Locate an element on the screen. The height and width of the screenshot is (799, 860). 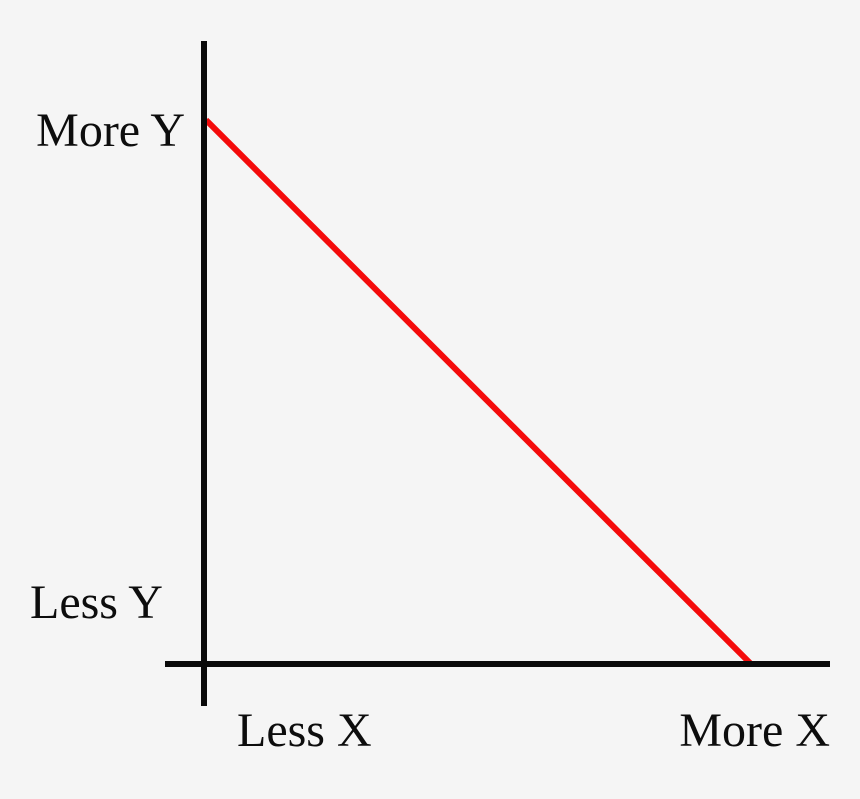
y-axis-label-more: More Y is located at coordinates (110, 130).